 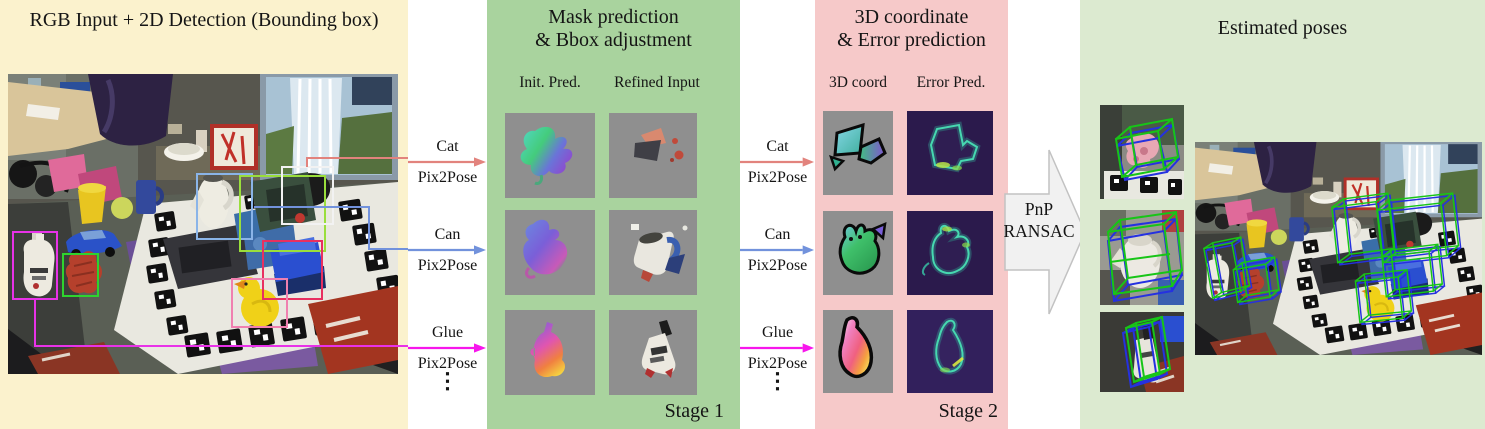 What do you see at coordinates (950, 253) in the screenshot?
I see `tile-can-error-pred` at bounding box center [950, 253].